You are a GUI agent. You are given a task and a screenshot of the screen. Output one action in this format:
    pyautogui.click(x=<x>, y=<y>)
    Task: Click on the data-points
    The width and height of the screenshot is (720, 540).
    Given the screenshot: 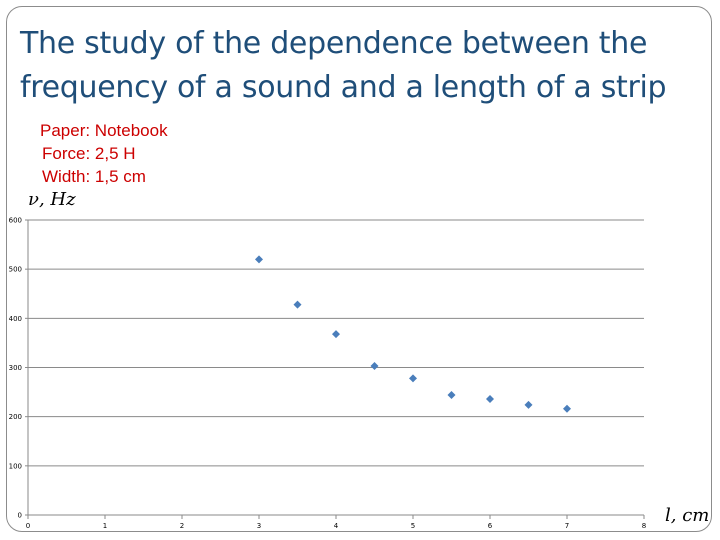 What is the action you would take?
    pyautogui.click(x=413, y=334)
    